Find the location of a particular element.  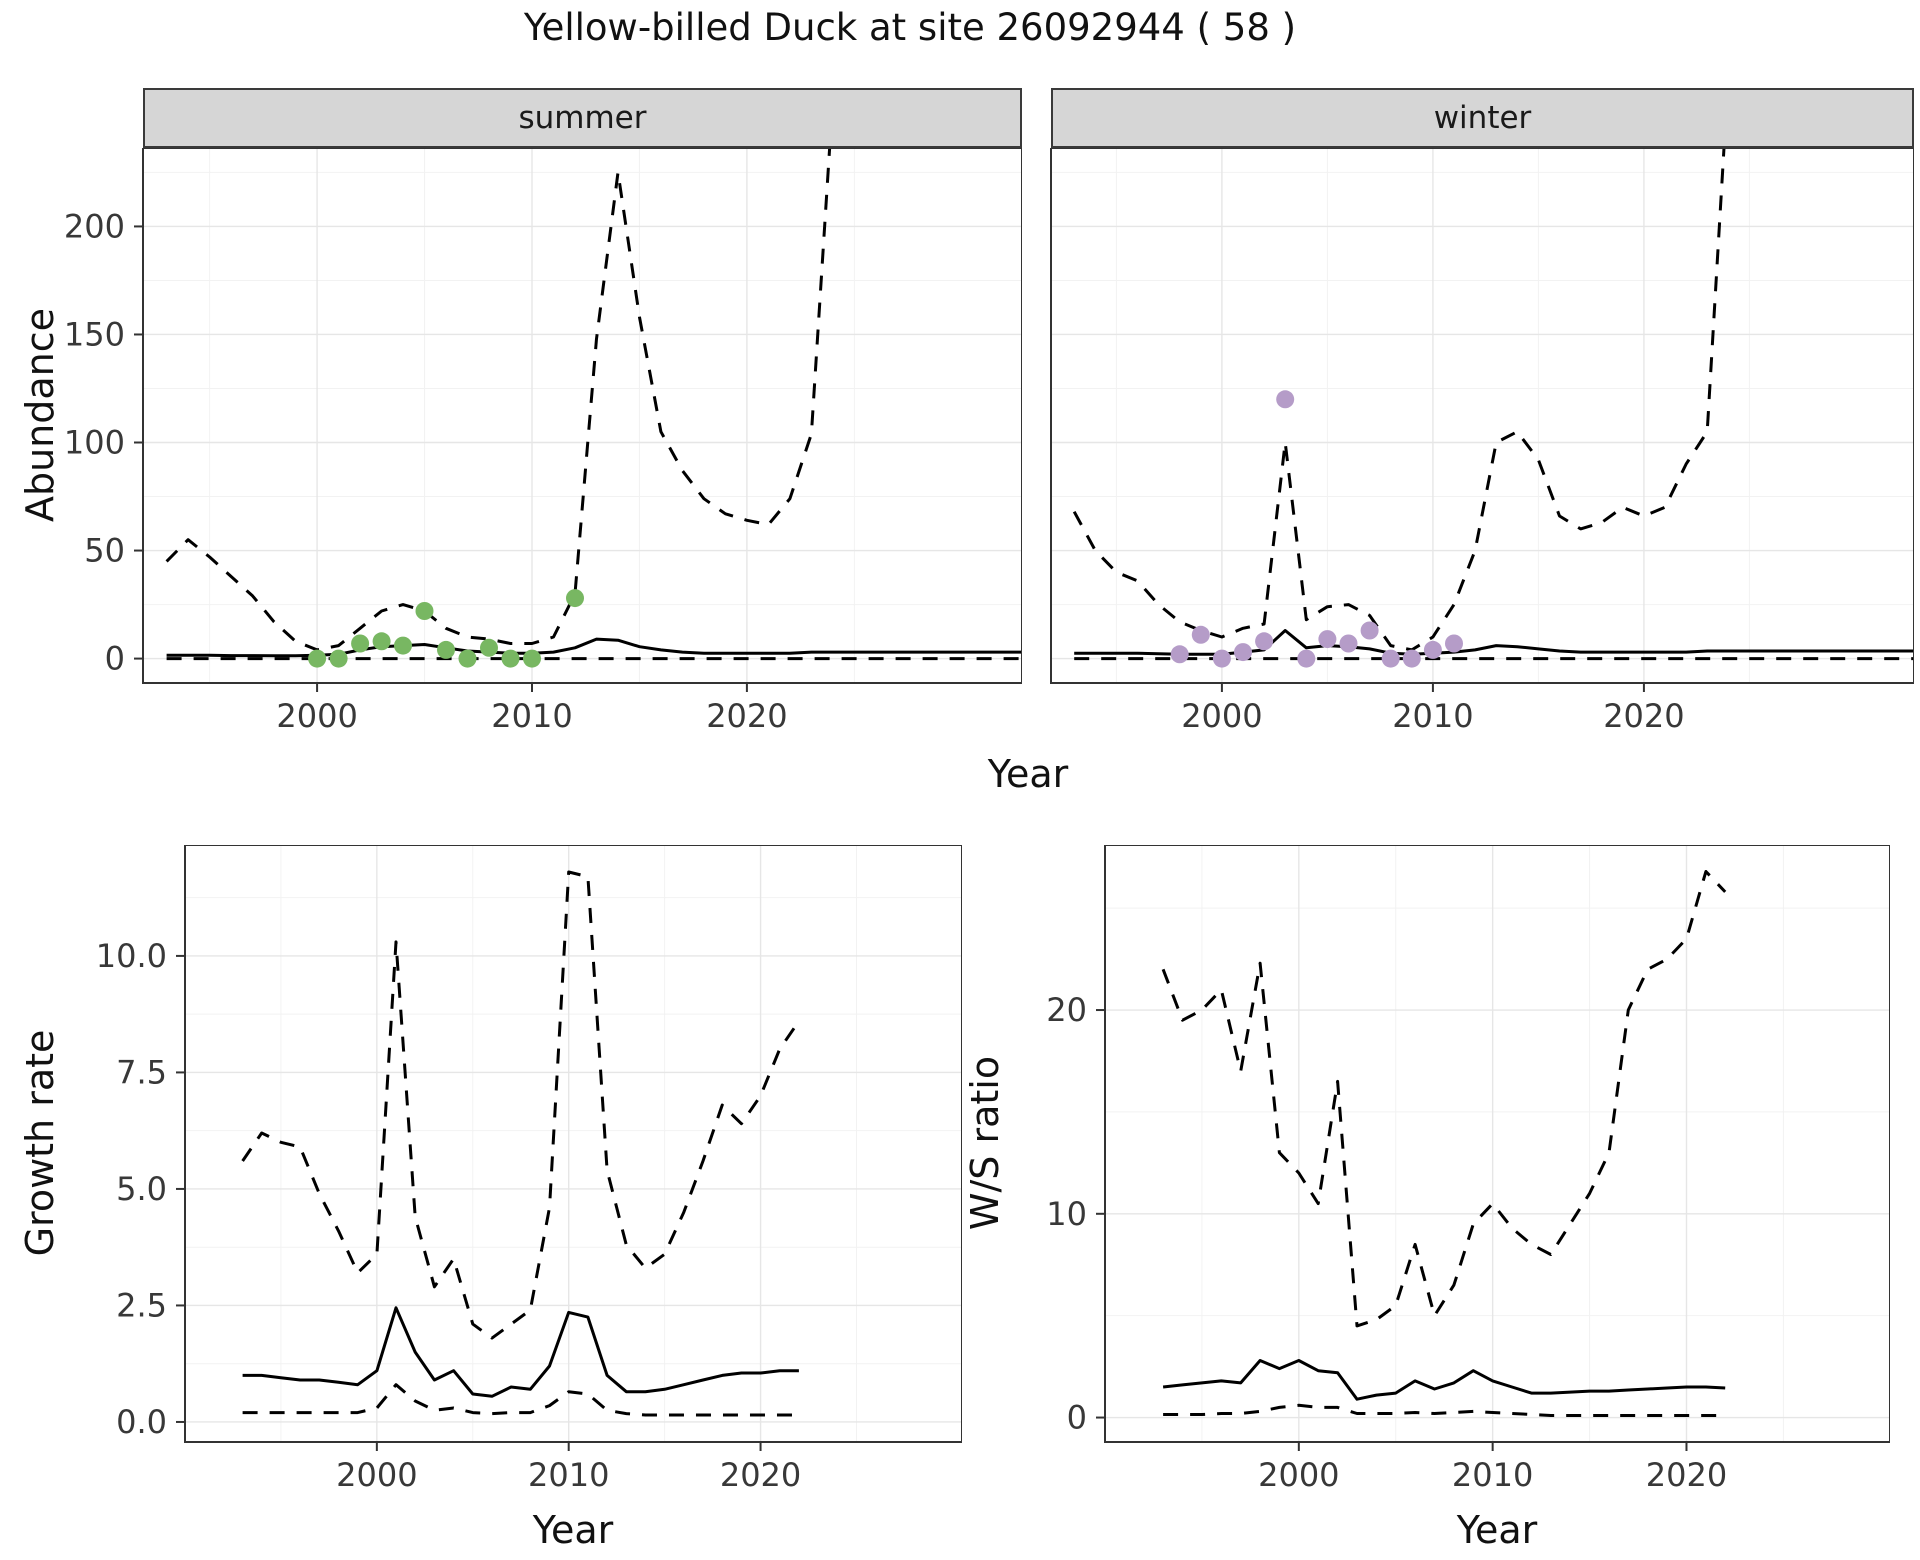

y-tick-label: 100 is located at coordinates (94, 443).